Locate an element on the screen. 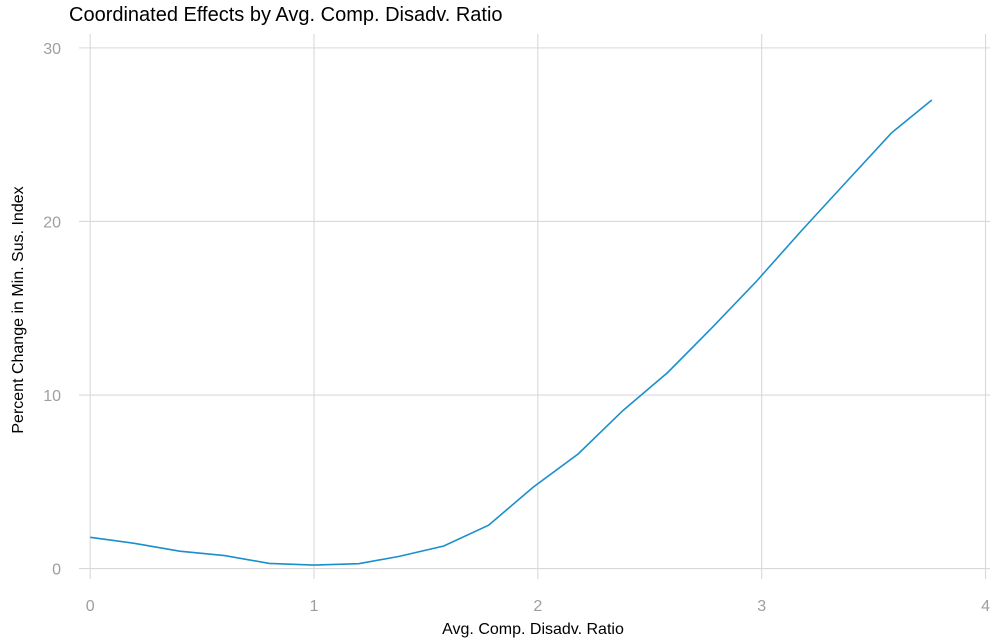  x-tick-label: 4 is located at coordinates (985, 606).